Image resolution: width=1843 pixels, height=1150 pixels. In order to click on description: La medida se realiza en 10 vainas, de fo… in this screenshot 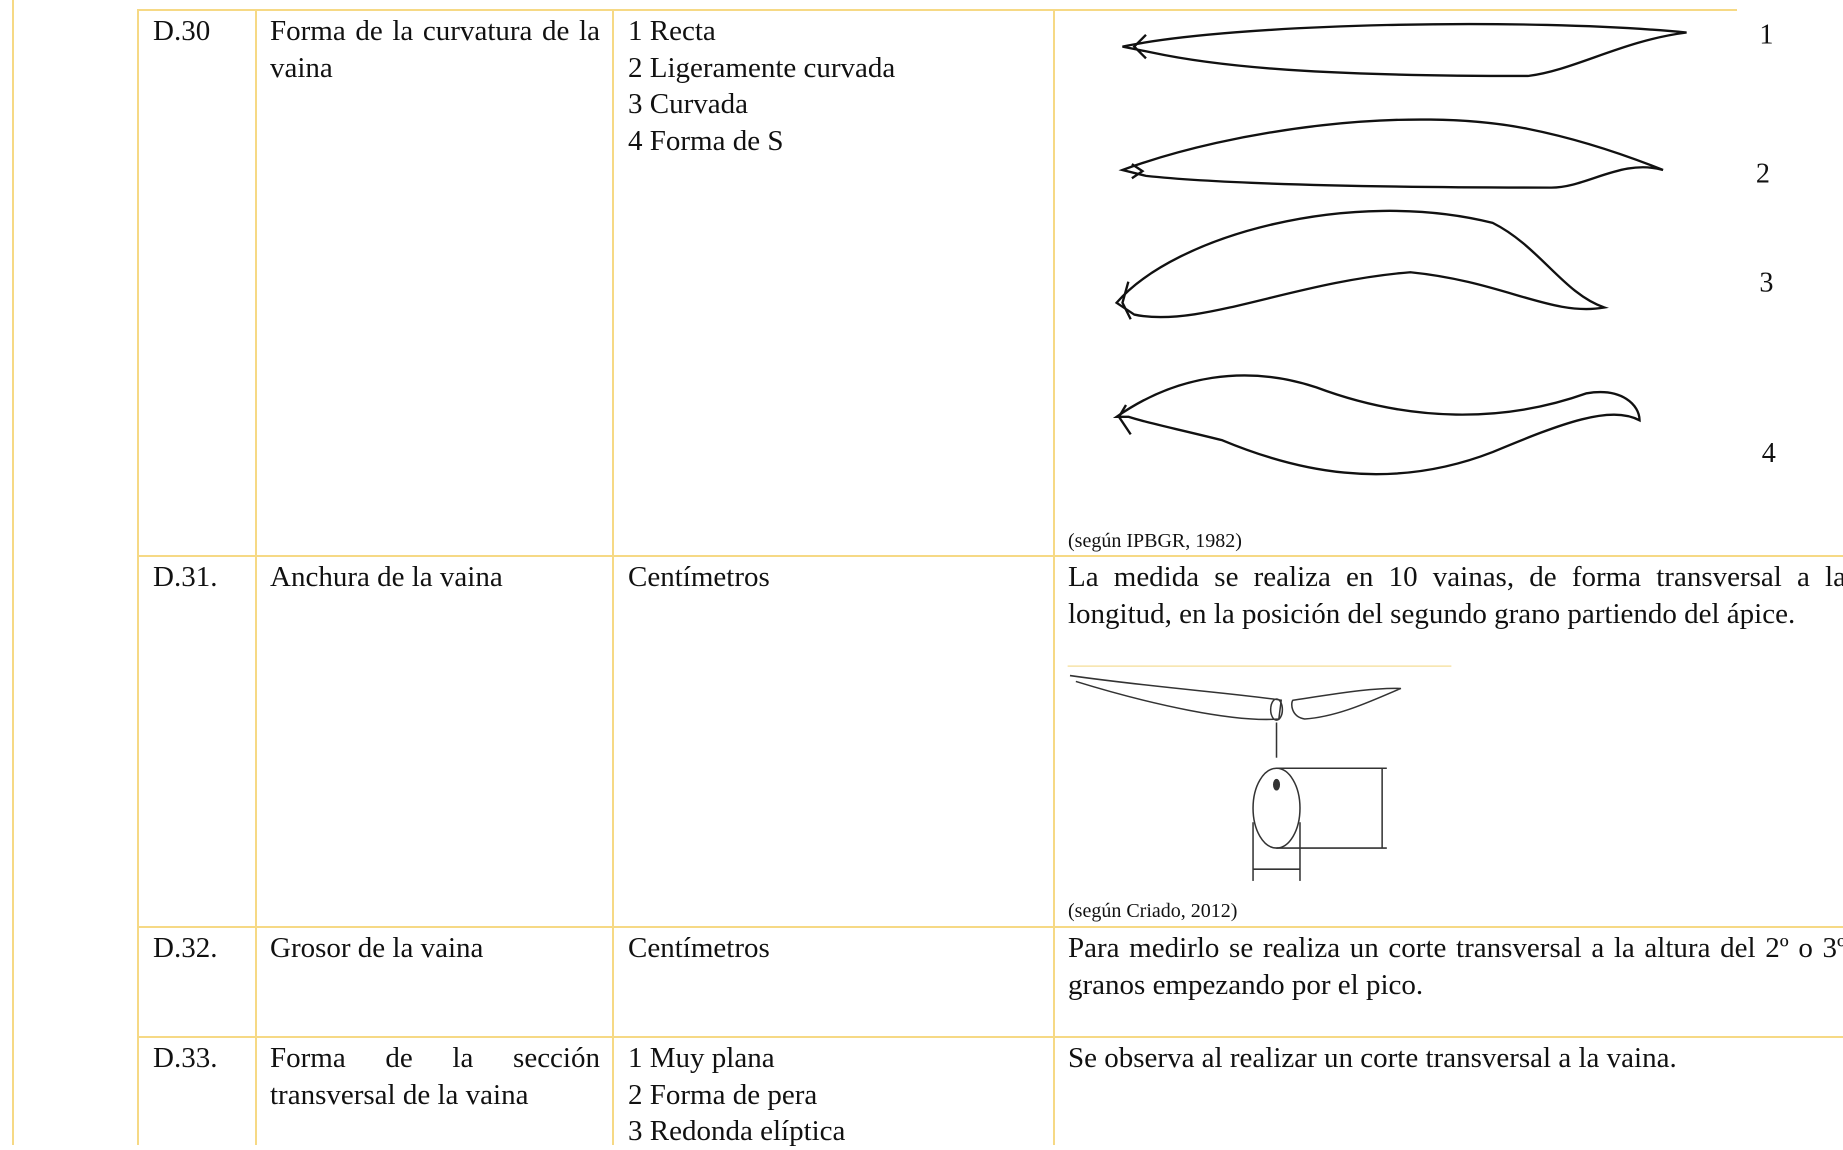, I will do `click(1455, 595)`.